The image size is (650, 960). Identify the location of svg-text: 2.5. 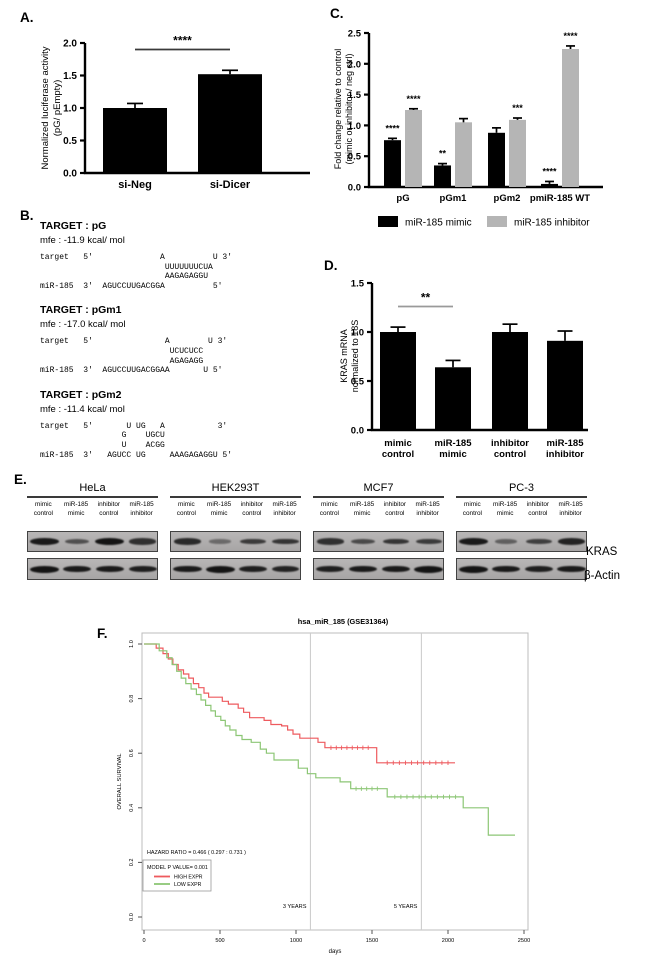
(355, 34).